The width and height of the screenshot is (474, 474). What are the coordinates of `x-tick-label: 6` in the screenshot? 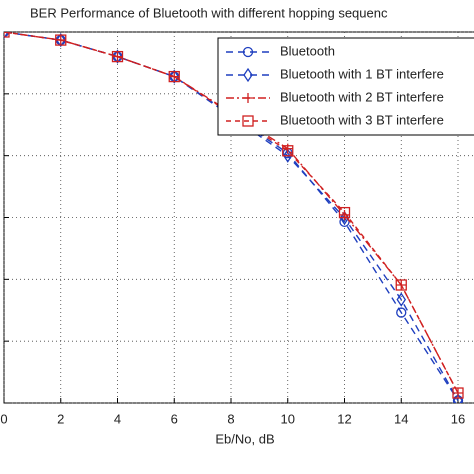 It's located at (174, 418).